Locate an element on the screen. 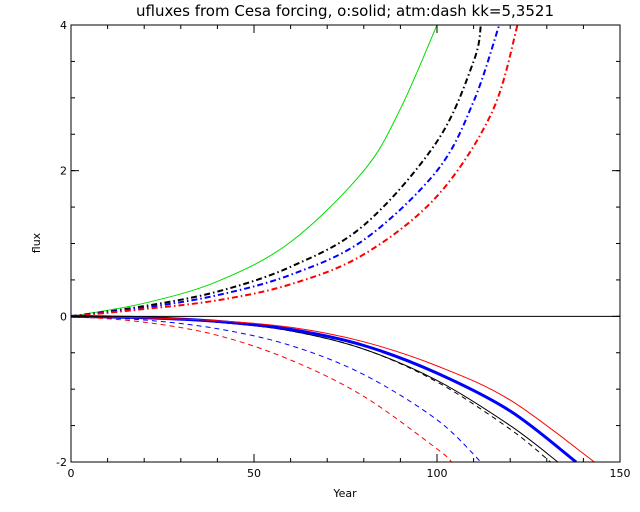 The width and height of the screenshot is (640, 512). y-tick-label: 2 is located at coordinates (63, 171).